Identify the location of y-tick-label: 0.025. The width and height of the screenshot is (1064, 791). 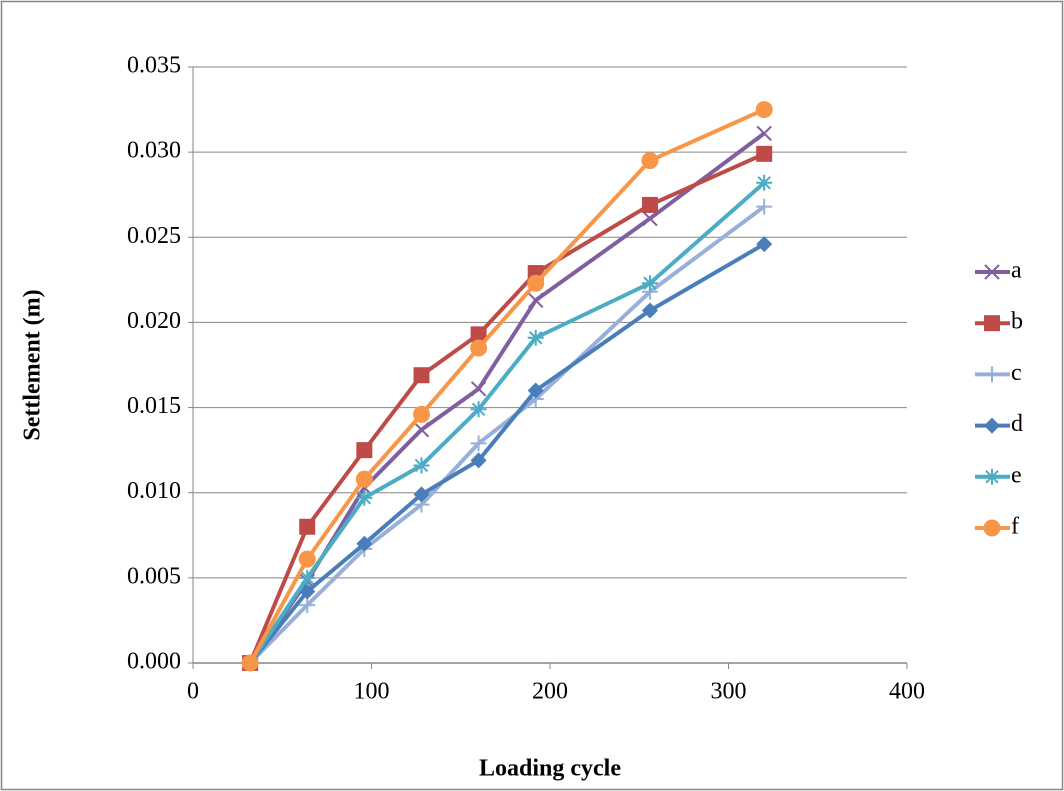
(154, 236).